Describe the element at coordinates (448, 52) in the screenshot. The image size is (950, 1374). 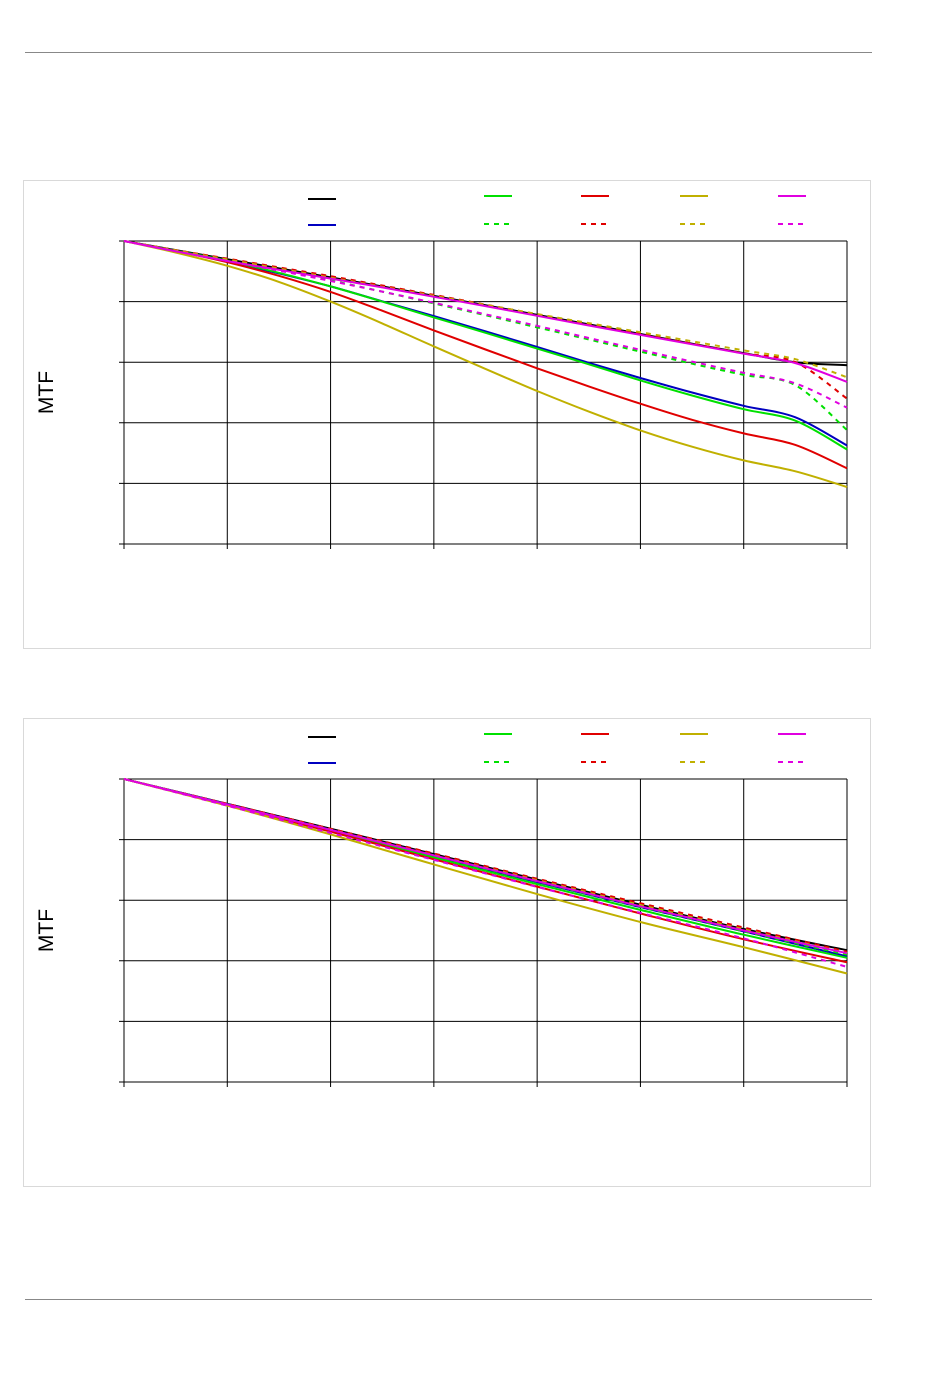
I see `top-rule` at that location.